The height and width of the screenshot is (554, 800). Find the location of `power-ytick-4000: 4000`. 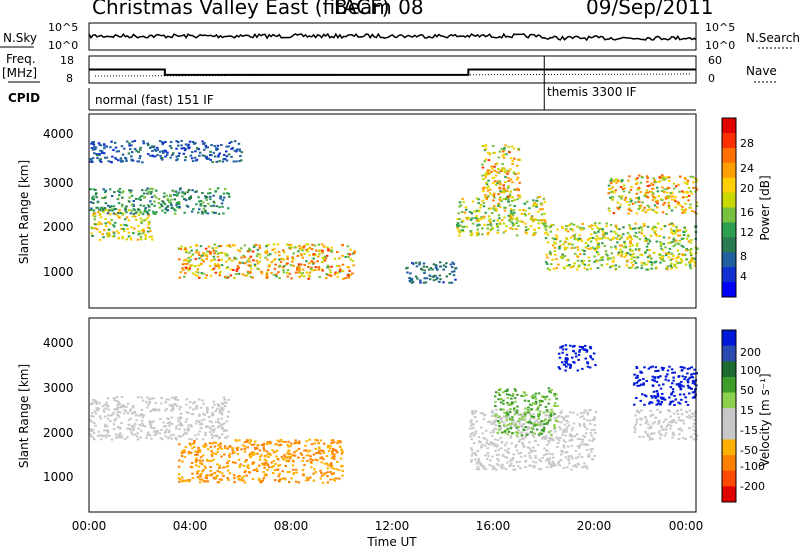

power-ytick-4000: 4000 is located at coordinates (58, 134).